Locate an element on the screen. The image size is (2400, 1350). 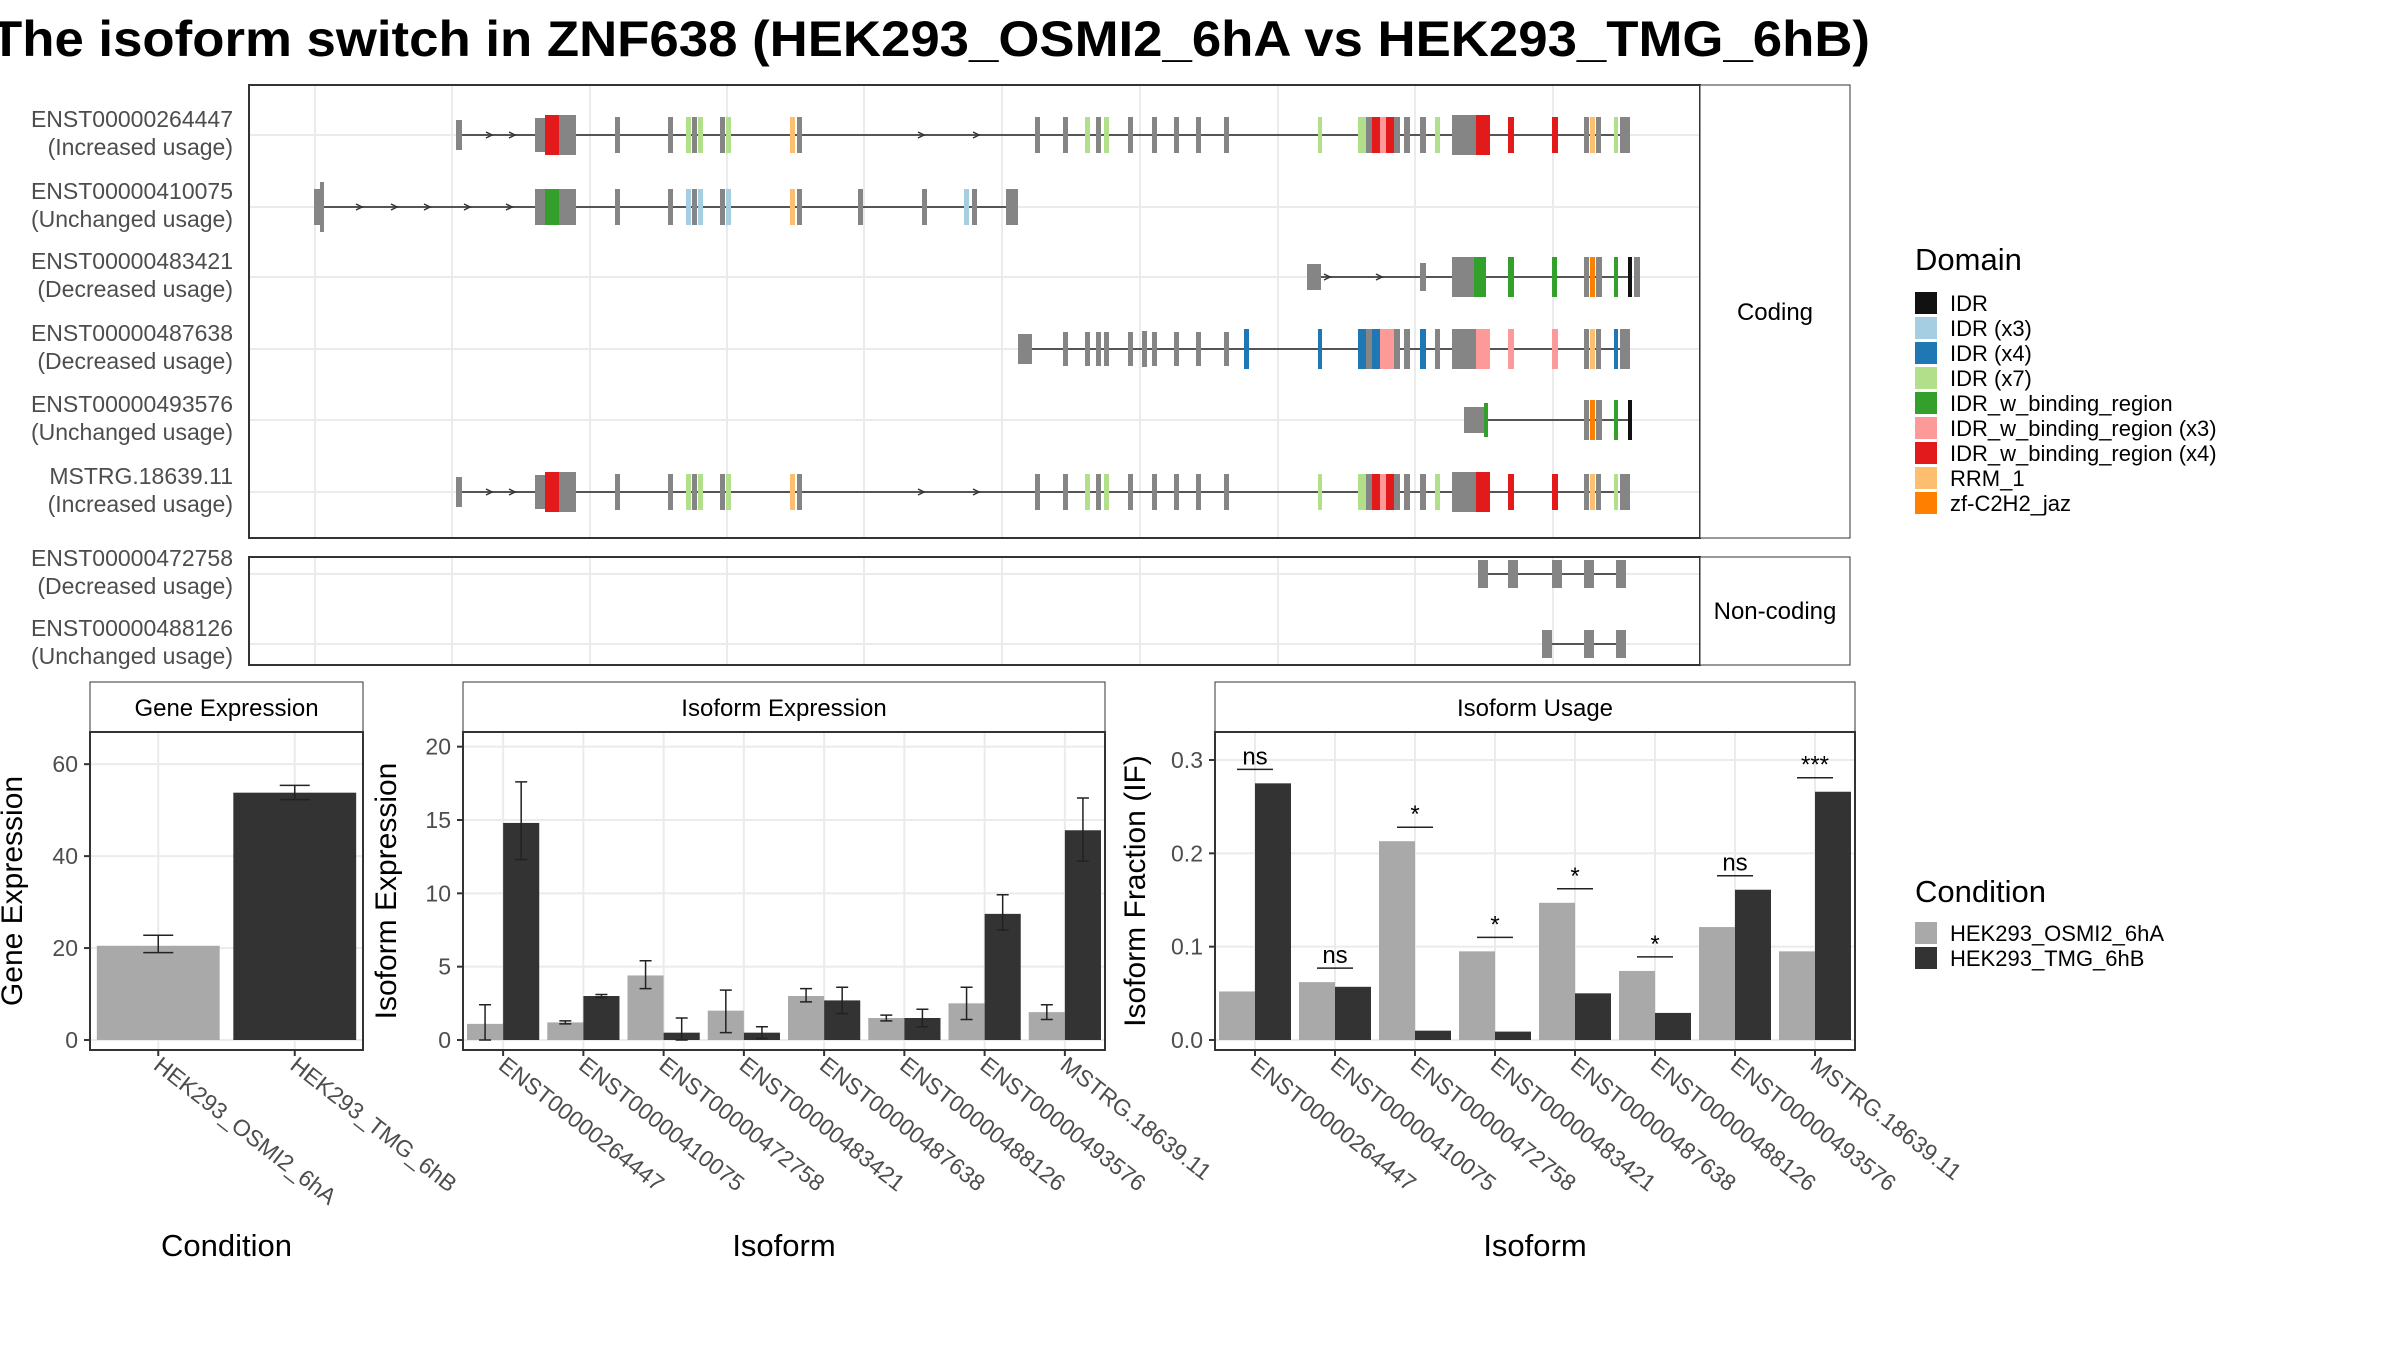
bar-ENST00000410075 is located at coordinates (1353, 1013).